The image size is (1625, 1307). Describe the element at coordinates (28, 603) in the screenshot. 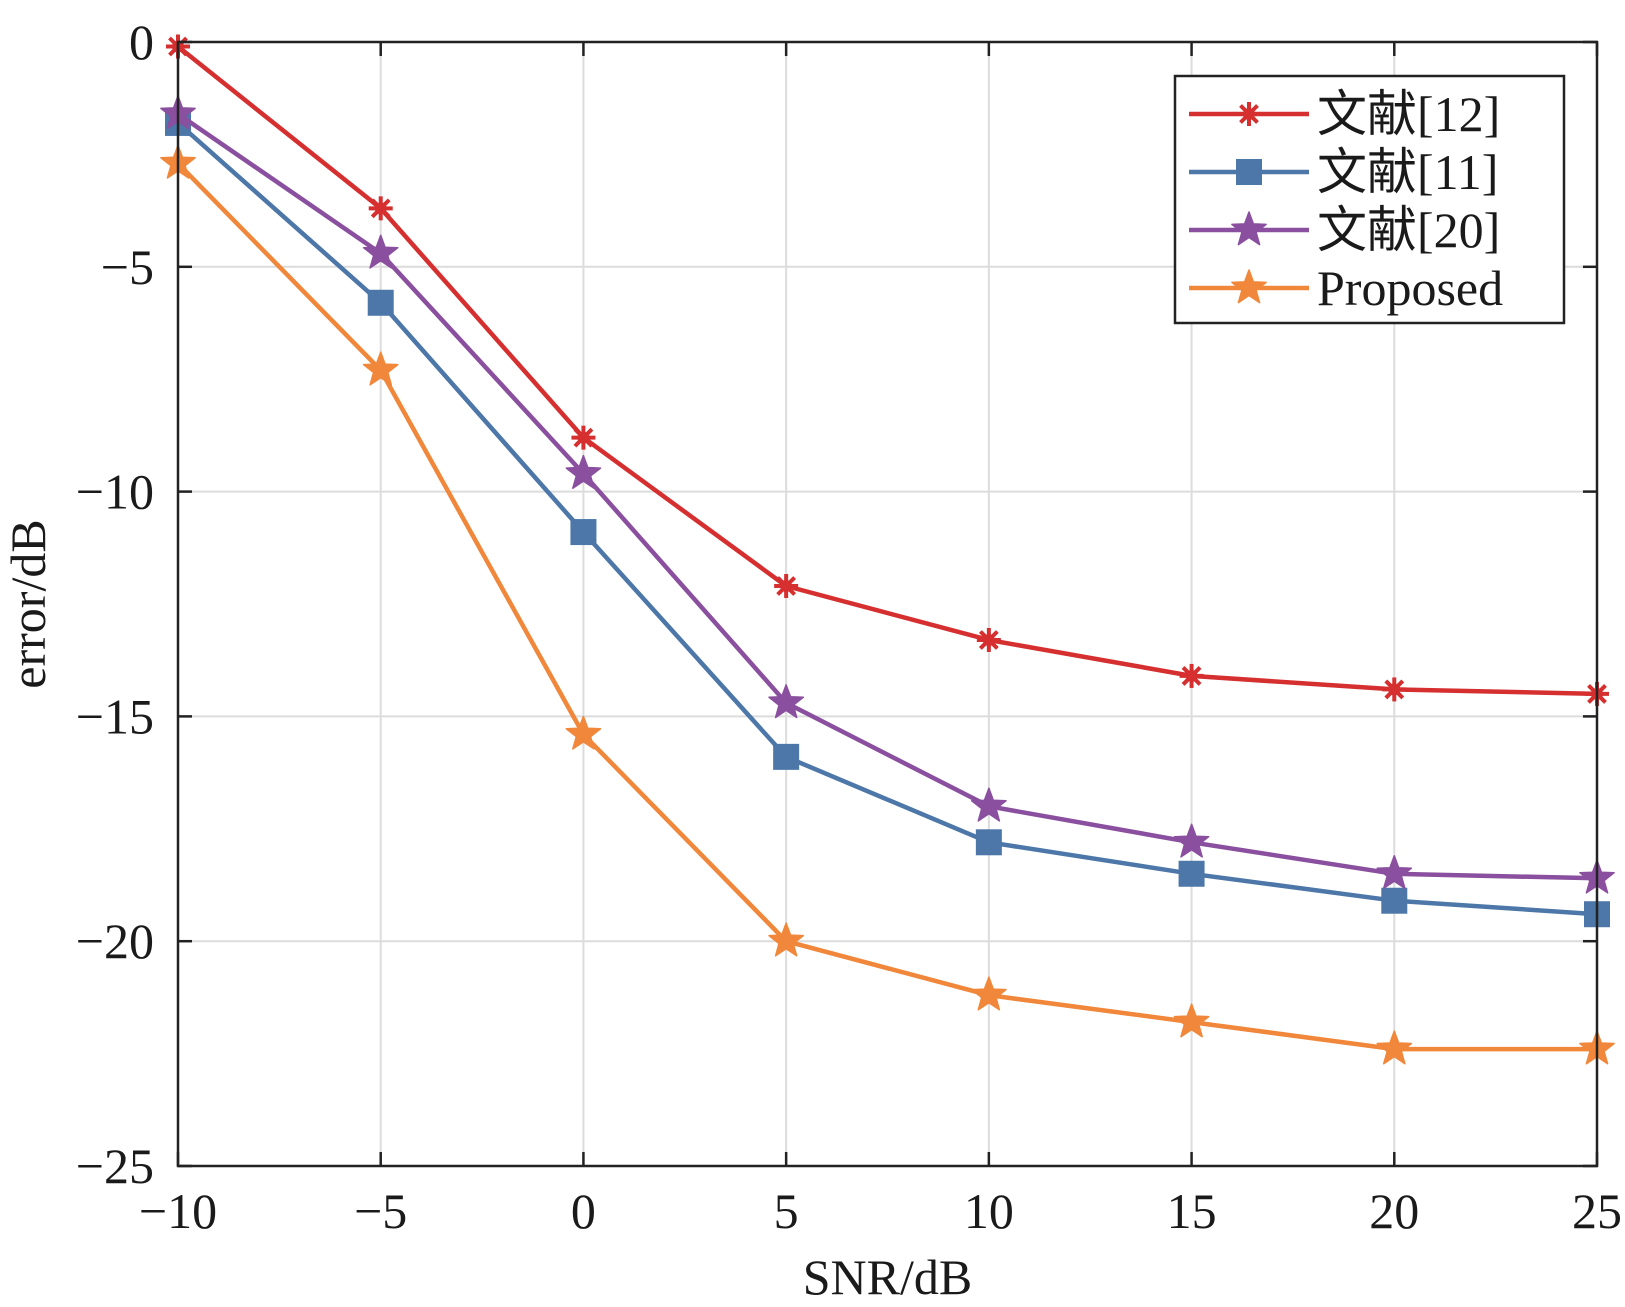

I see `y-axis-label: error/dB` at that location.